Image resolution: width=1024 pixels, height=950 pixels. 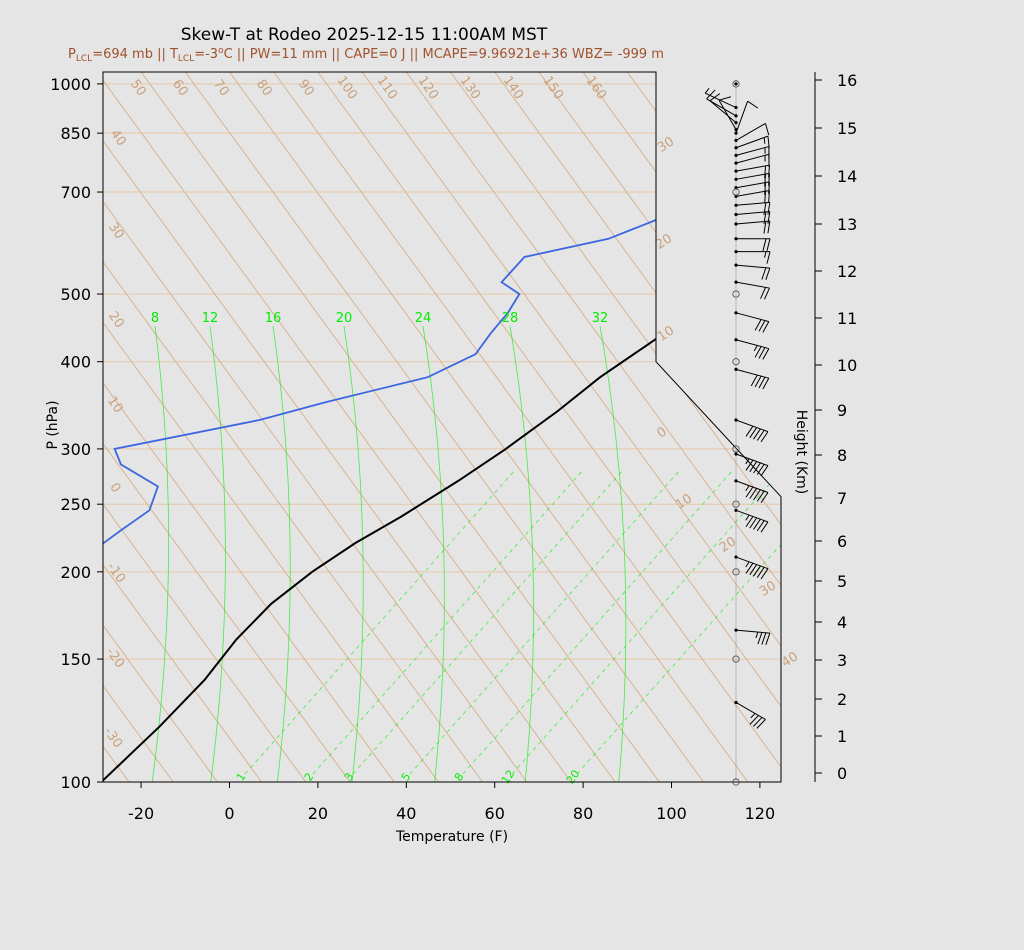 I want to click on chart-title: Skew-T at Rodeo 2025-12-15 11:00AM MST, so click(x=364, y=35).